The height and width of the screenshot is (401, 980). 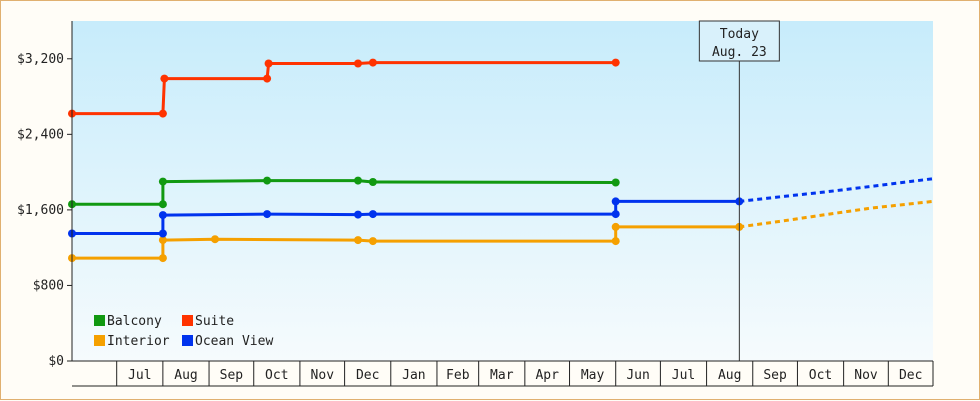 I want to click on y-tick-label-3: $2,400, so click(x=40, y=134).